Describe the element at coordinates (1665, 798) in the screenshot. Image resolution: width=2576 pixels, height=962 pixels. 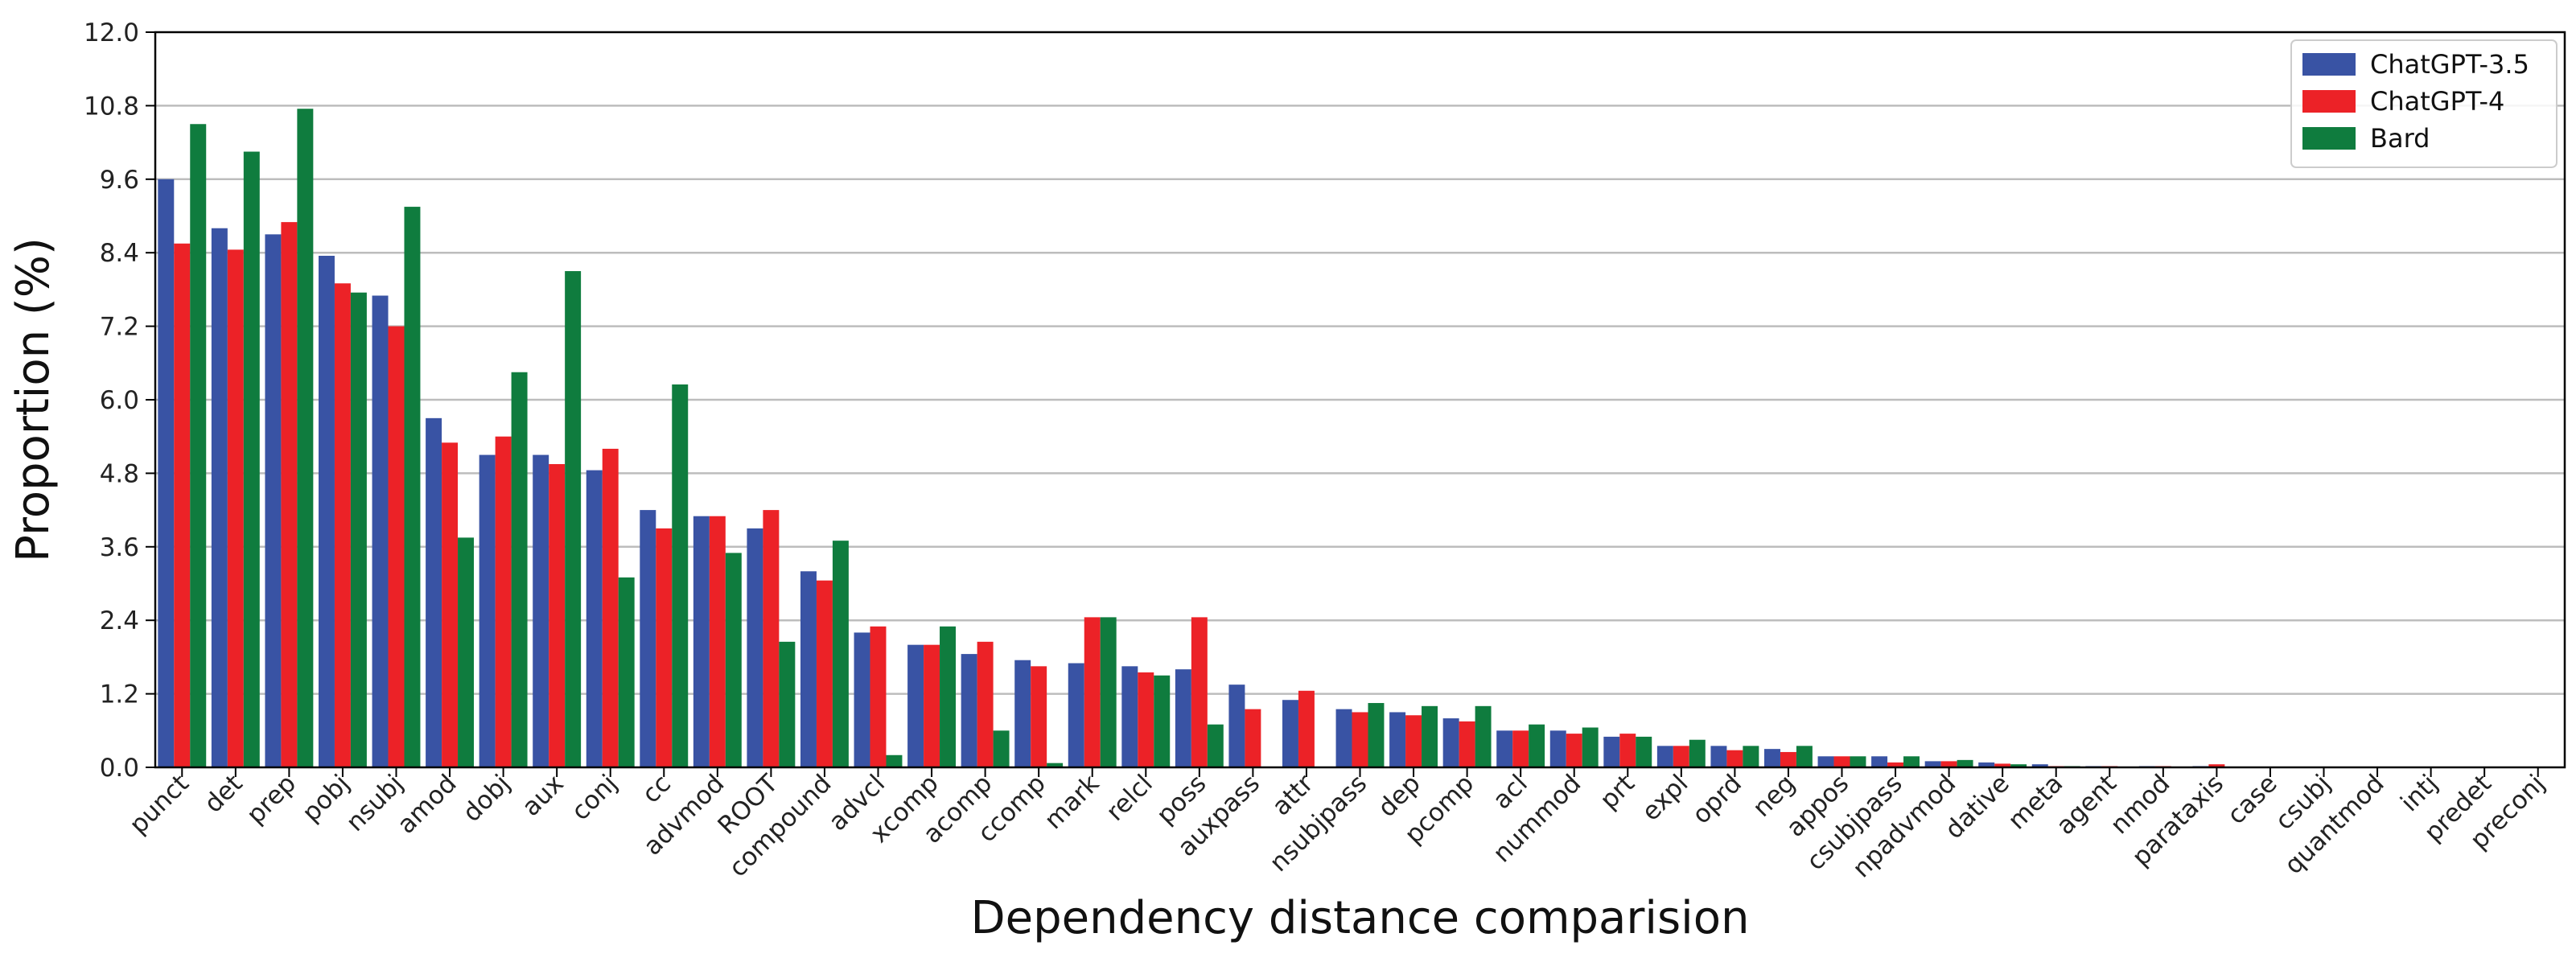
I see `x-tick-label: expl` at that location.